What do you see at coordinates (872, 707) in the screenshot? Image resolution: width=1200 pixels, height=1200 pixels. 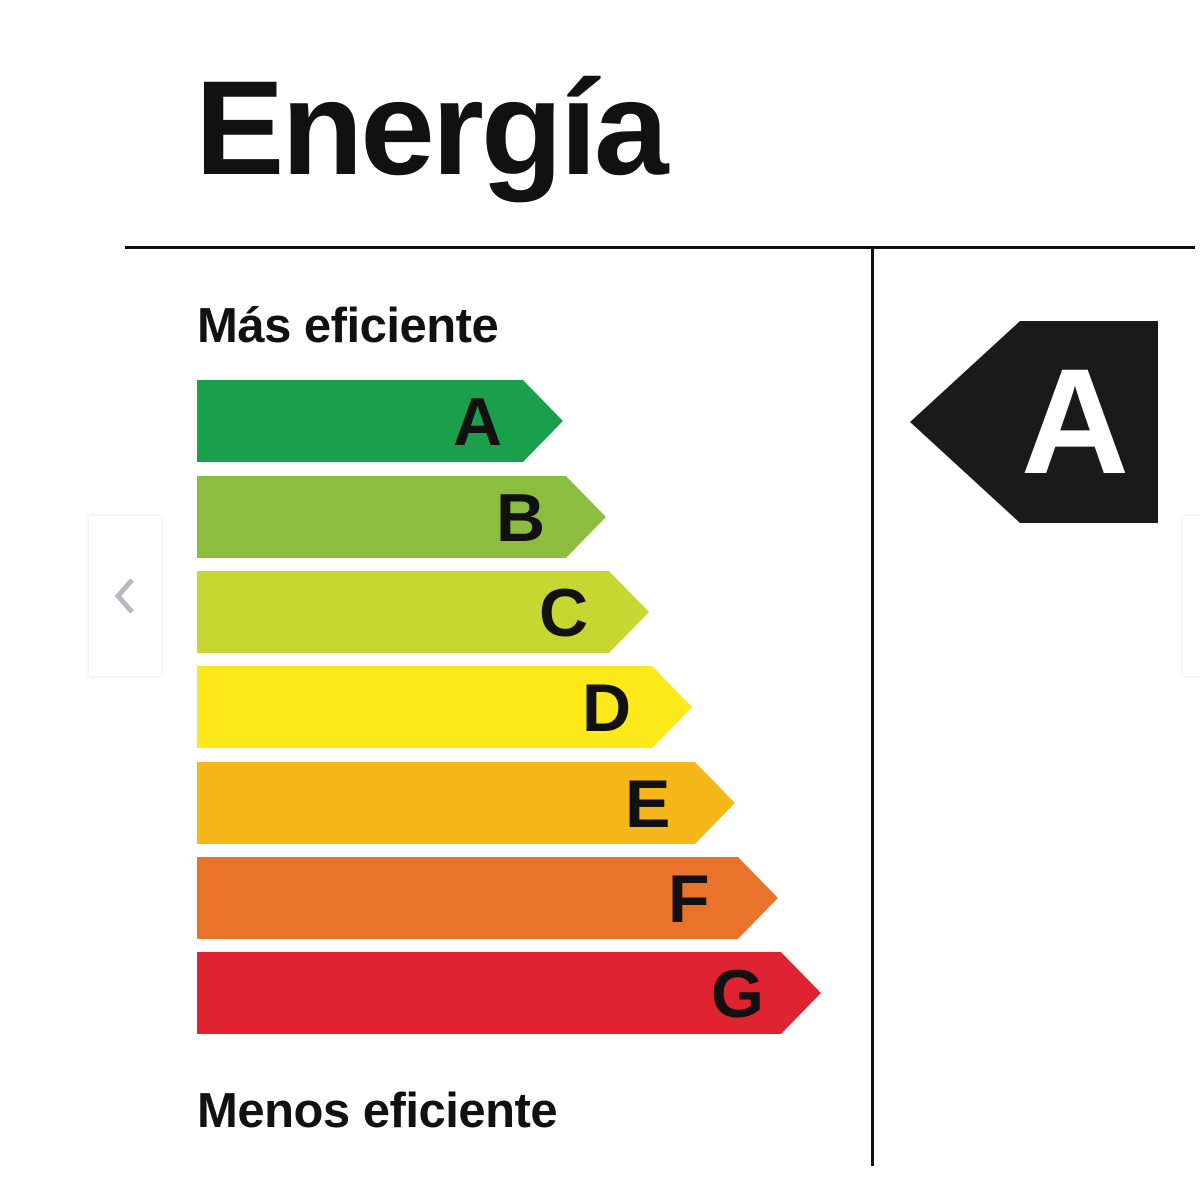 I see `divider-vertical` at bounding box center [872, 707].